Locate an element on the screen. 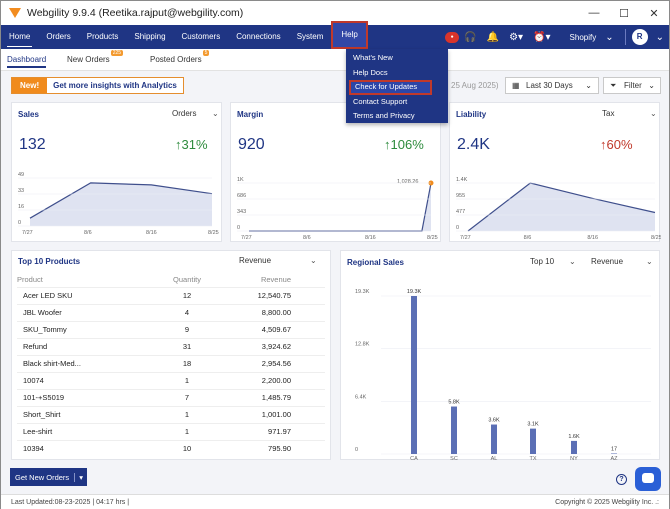 The width and height of the screenshot is (670, 509). get-new-orders-label: Get New Orders is located at coordinates (42, 477).